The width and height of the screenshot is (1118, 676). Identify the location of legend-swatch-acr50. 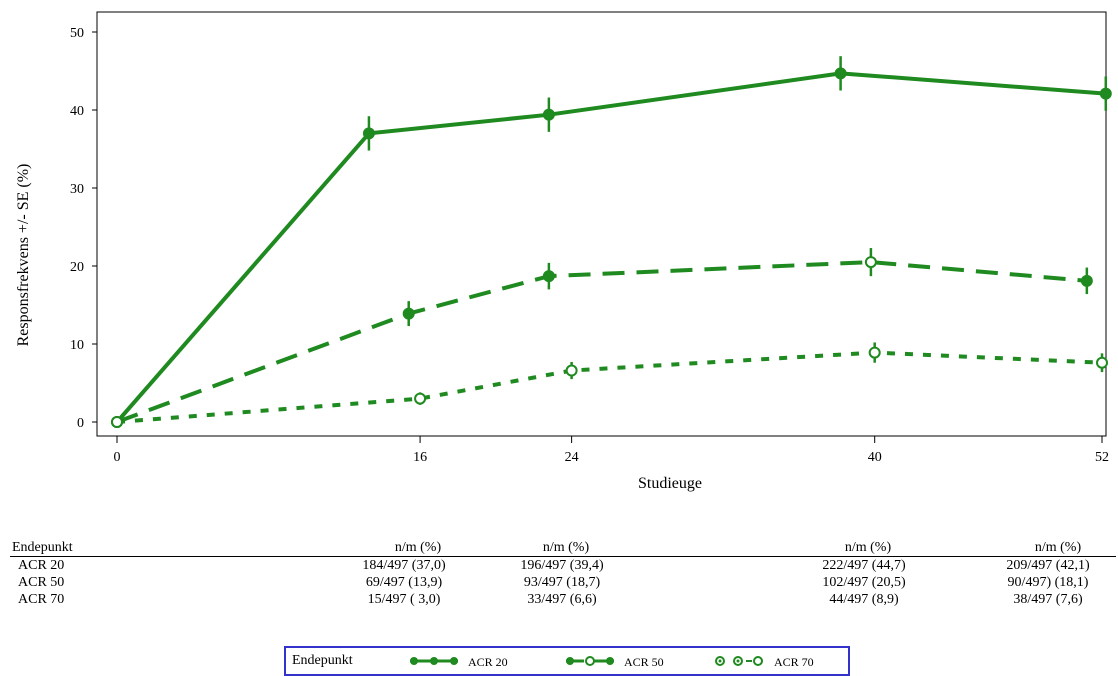
(590, 661).